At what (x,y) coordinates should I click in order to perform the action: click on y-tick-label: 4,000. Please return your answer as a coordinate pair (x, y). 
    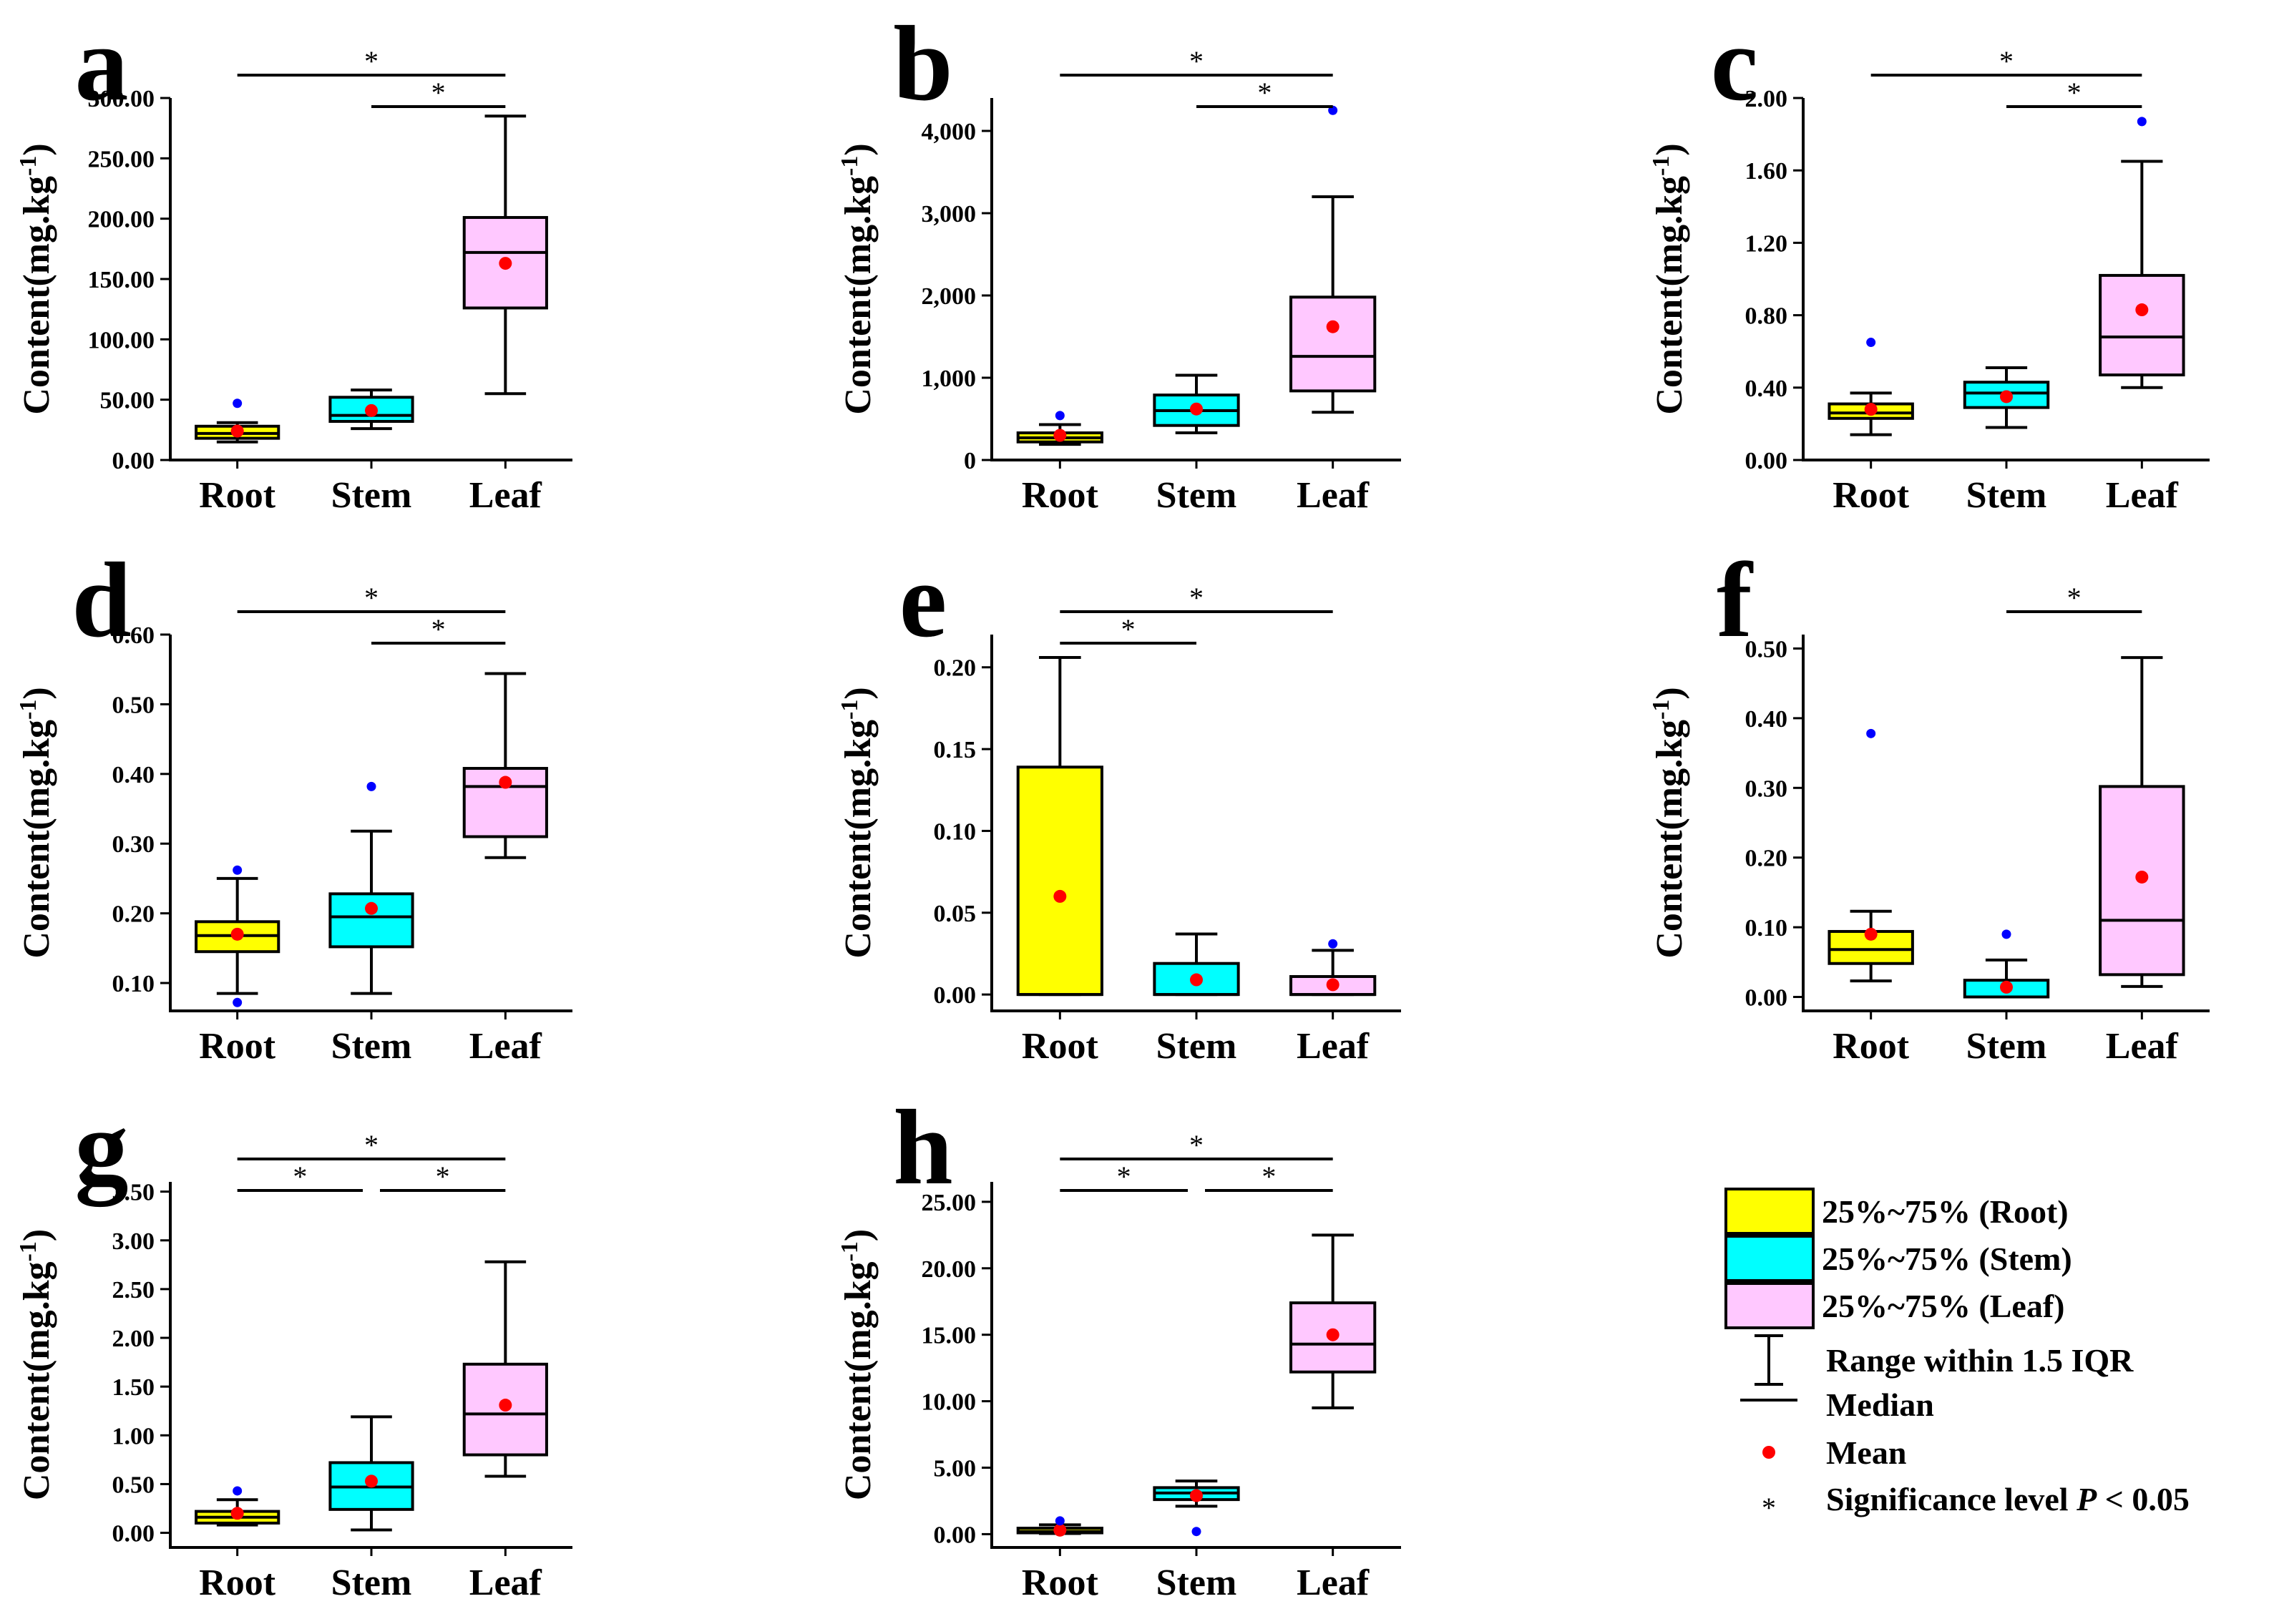
    Looking at the image, I should click on (950, 132).